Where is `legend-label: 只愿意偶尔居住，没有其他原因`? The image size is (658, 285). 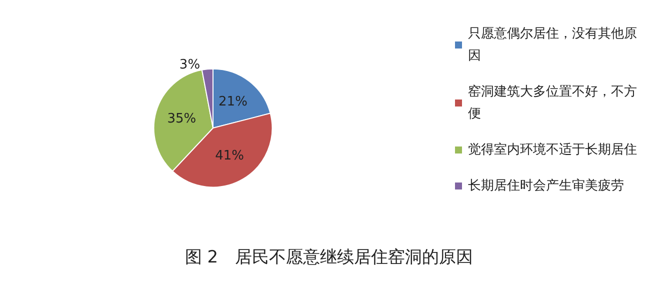
legend-label: 只愿意偶尔居住，没有其他原因 is located at coordinates (552, 45).